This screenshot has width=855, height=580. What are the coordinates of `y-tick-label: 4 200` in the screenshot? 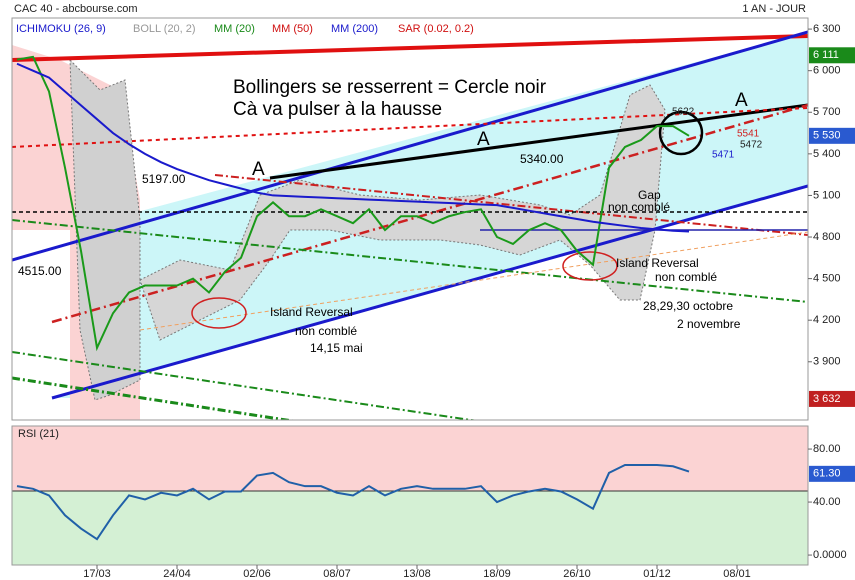 It's located at (827, 320).